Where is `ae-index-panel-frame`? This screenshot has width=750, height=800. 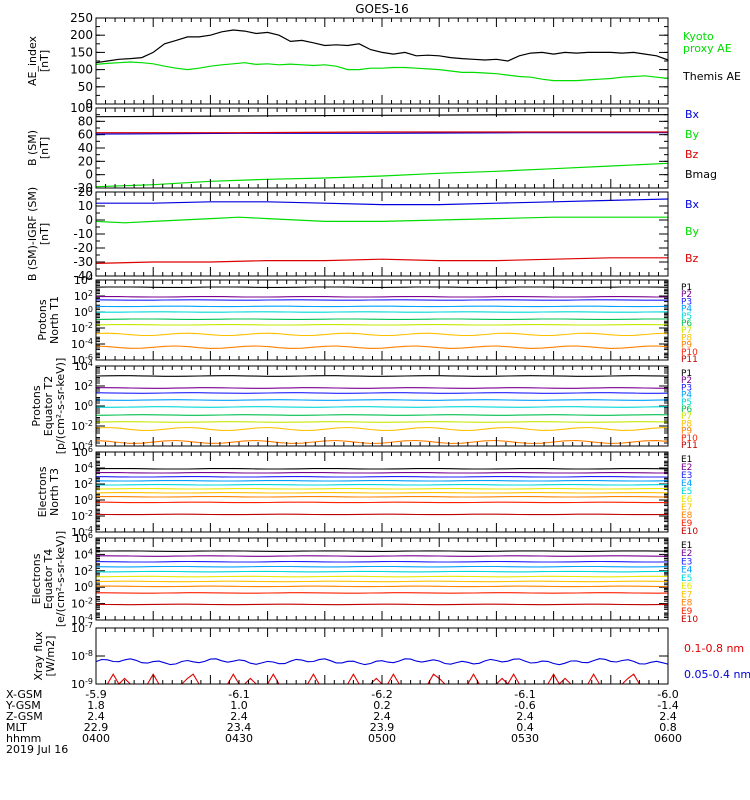
ae-index-panel-frame is located at coordinates (382, 61).